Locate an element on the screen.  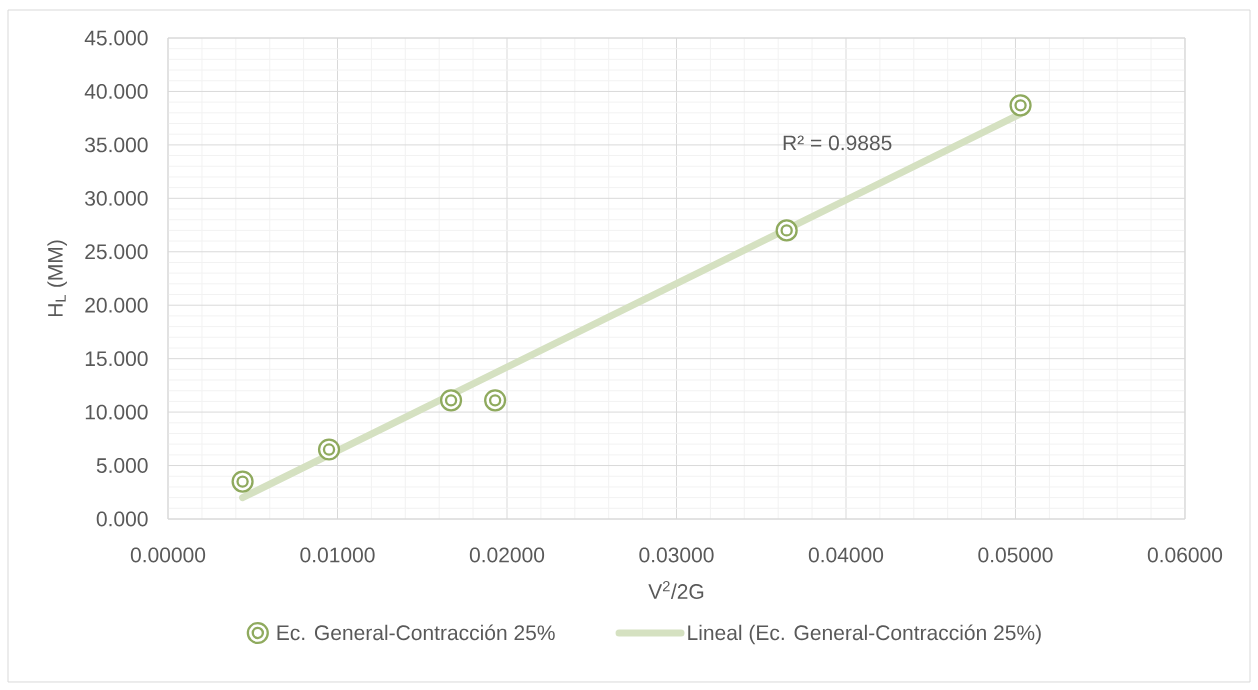
y-tick-label: 15.000 is located at coordinates (116, 359).